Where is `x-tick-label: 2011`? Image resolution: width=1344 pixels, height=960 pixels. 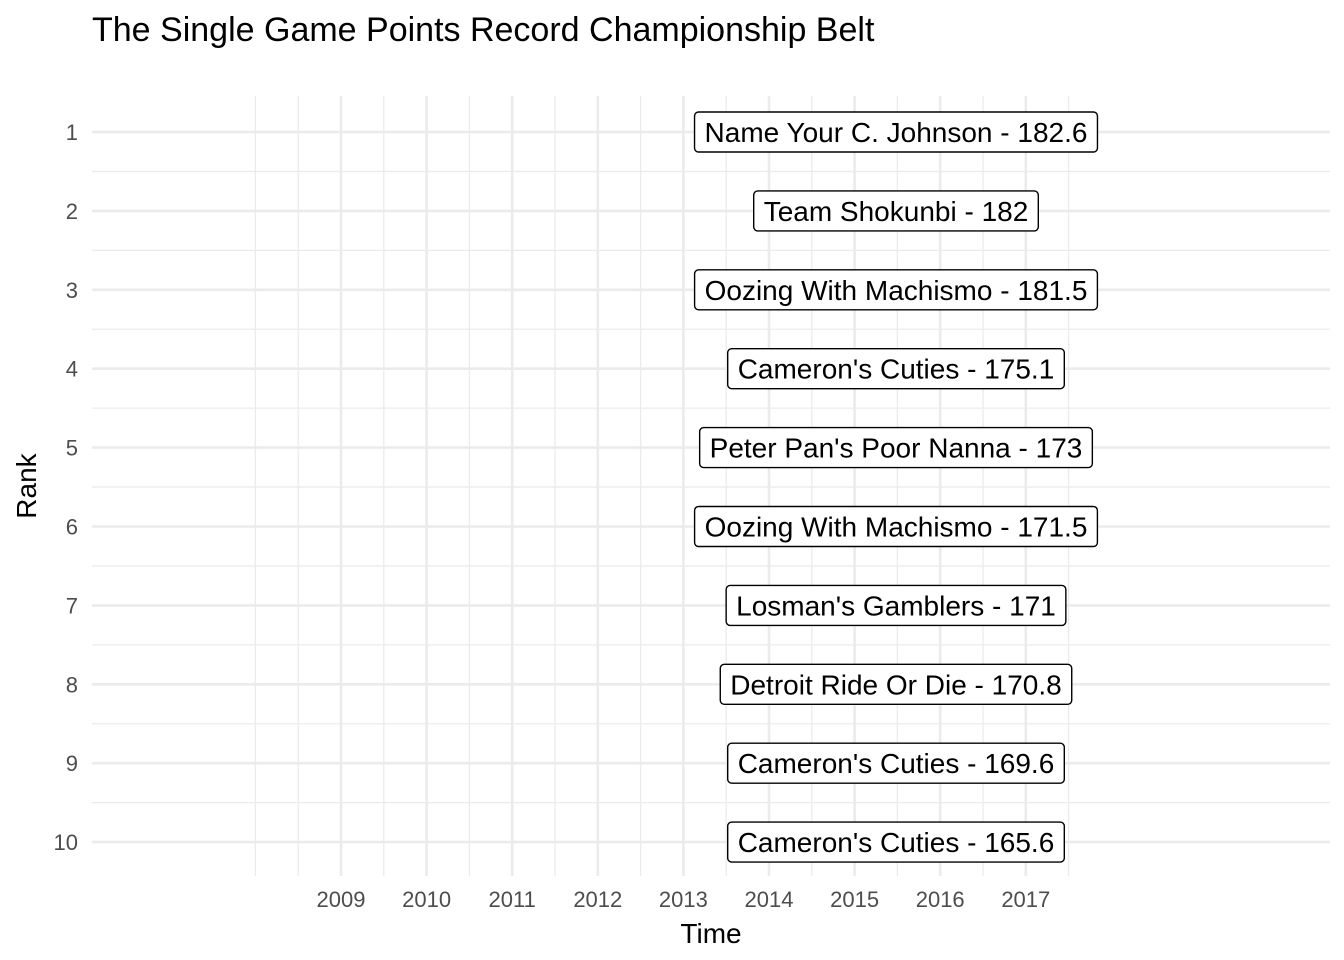 x-tick-label: 2011 is located at coordinates (512, 899).